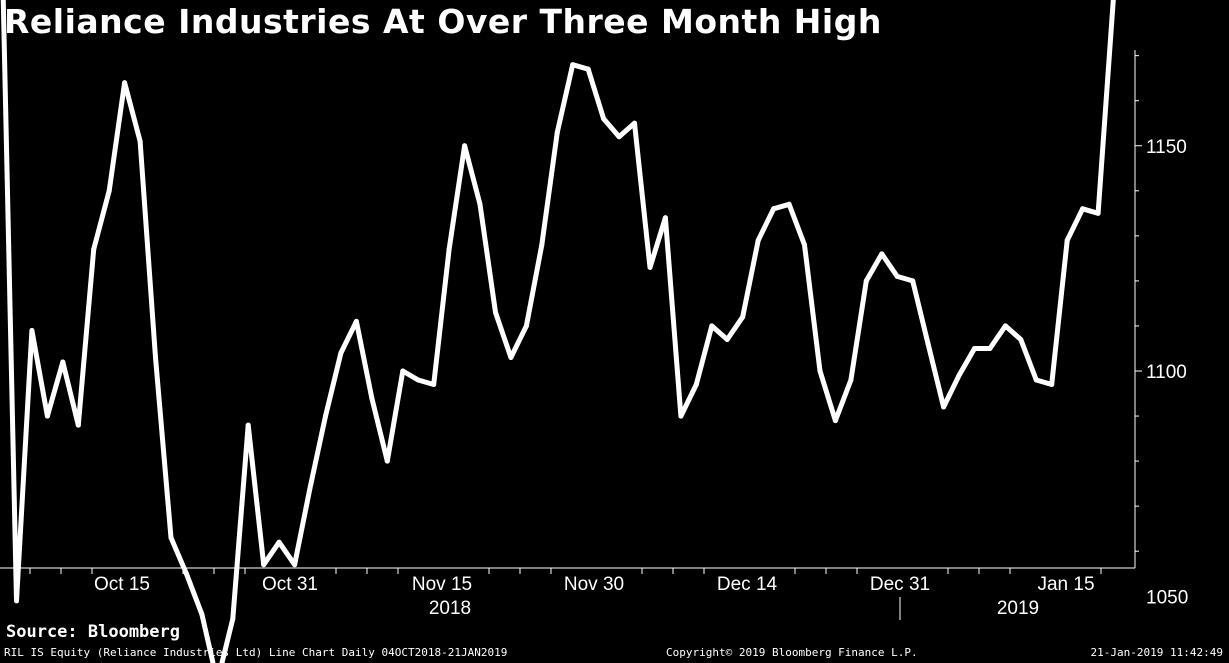  Describe the element at coordinates (290, 584) in the screenshot. I see `x-tick-label: Oct 31` at that location.